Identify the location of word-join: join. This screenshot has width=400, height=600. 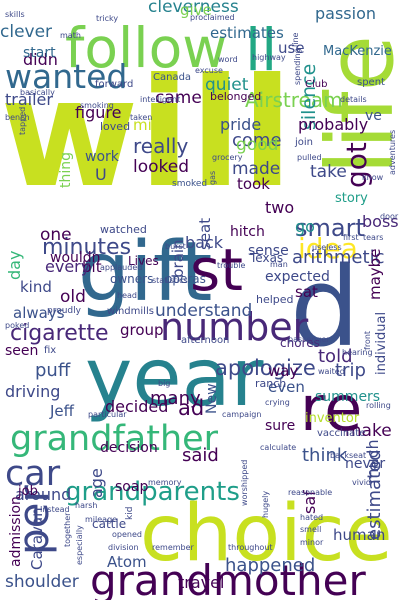
(303, 142).